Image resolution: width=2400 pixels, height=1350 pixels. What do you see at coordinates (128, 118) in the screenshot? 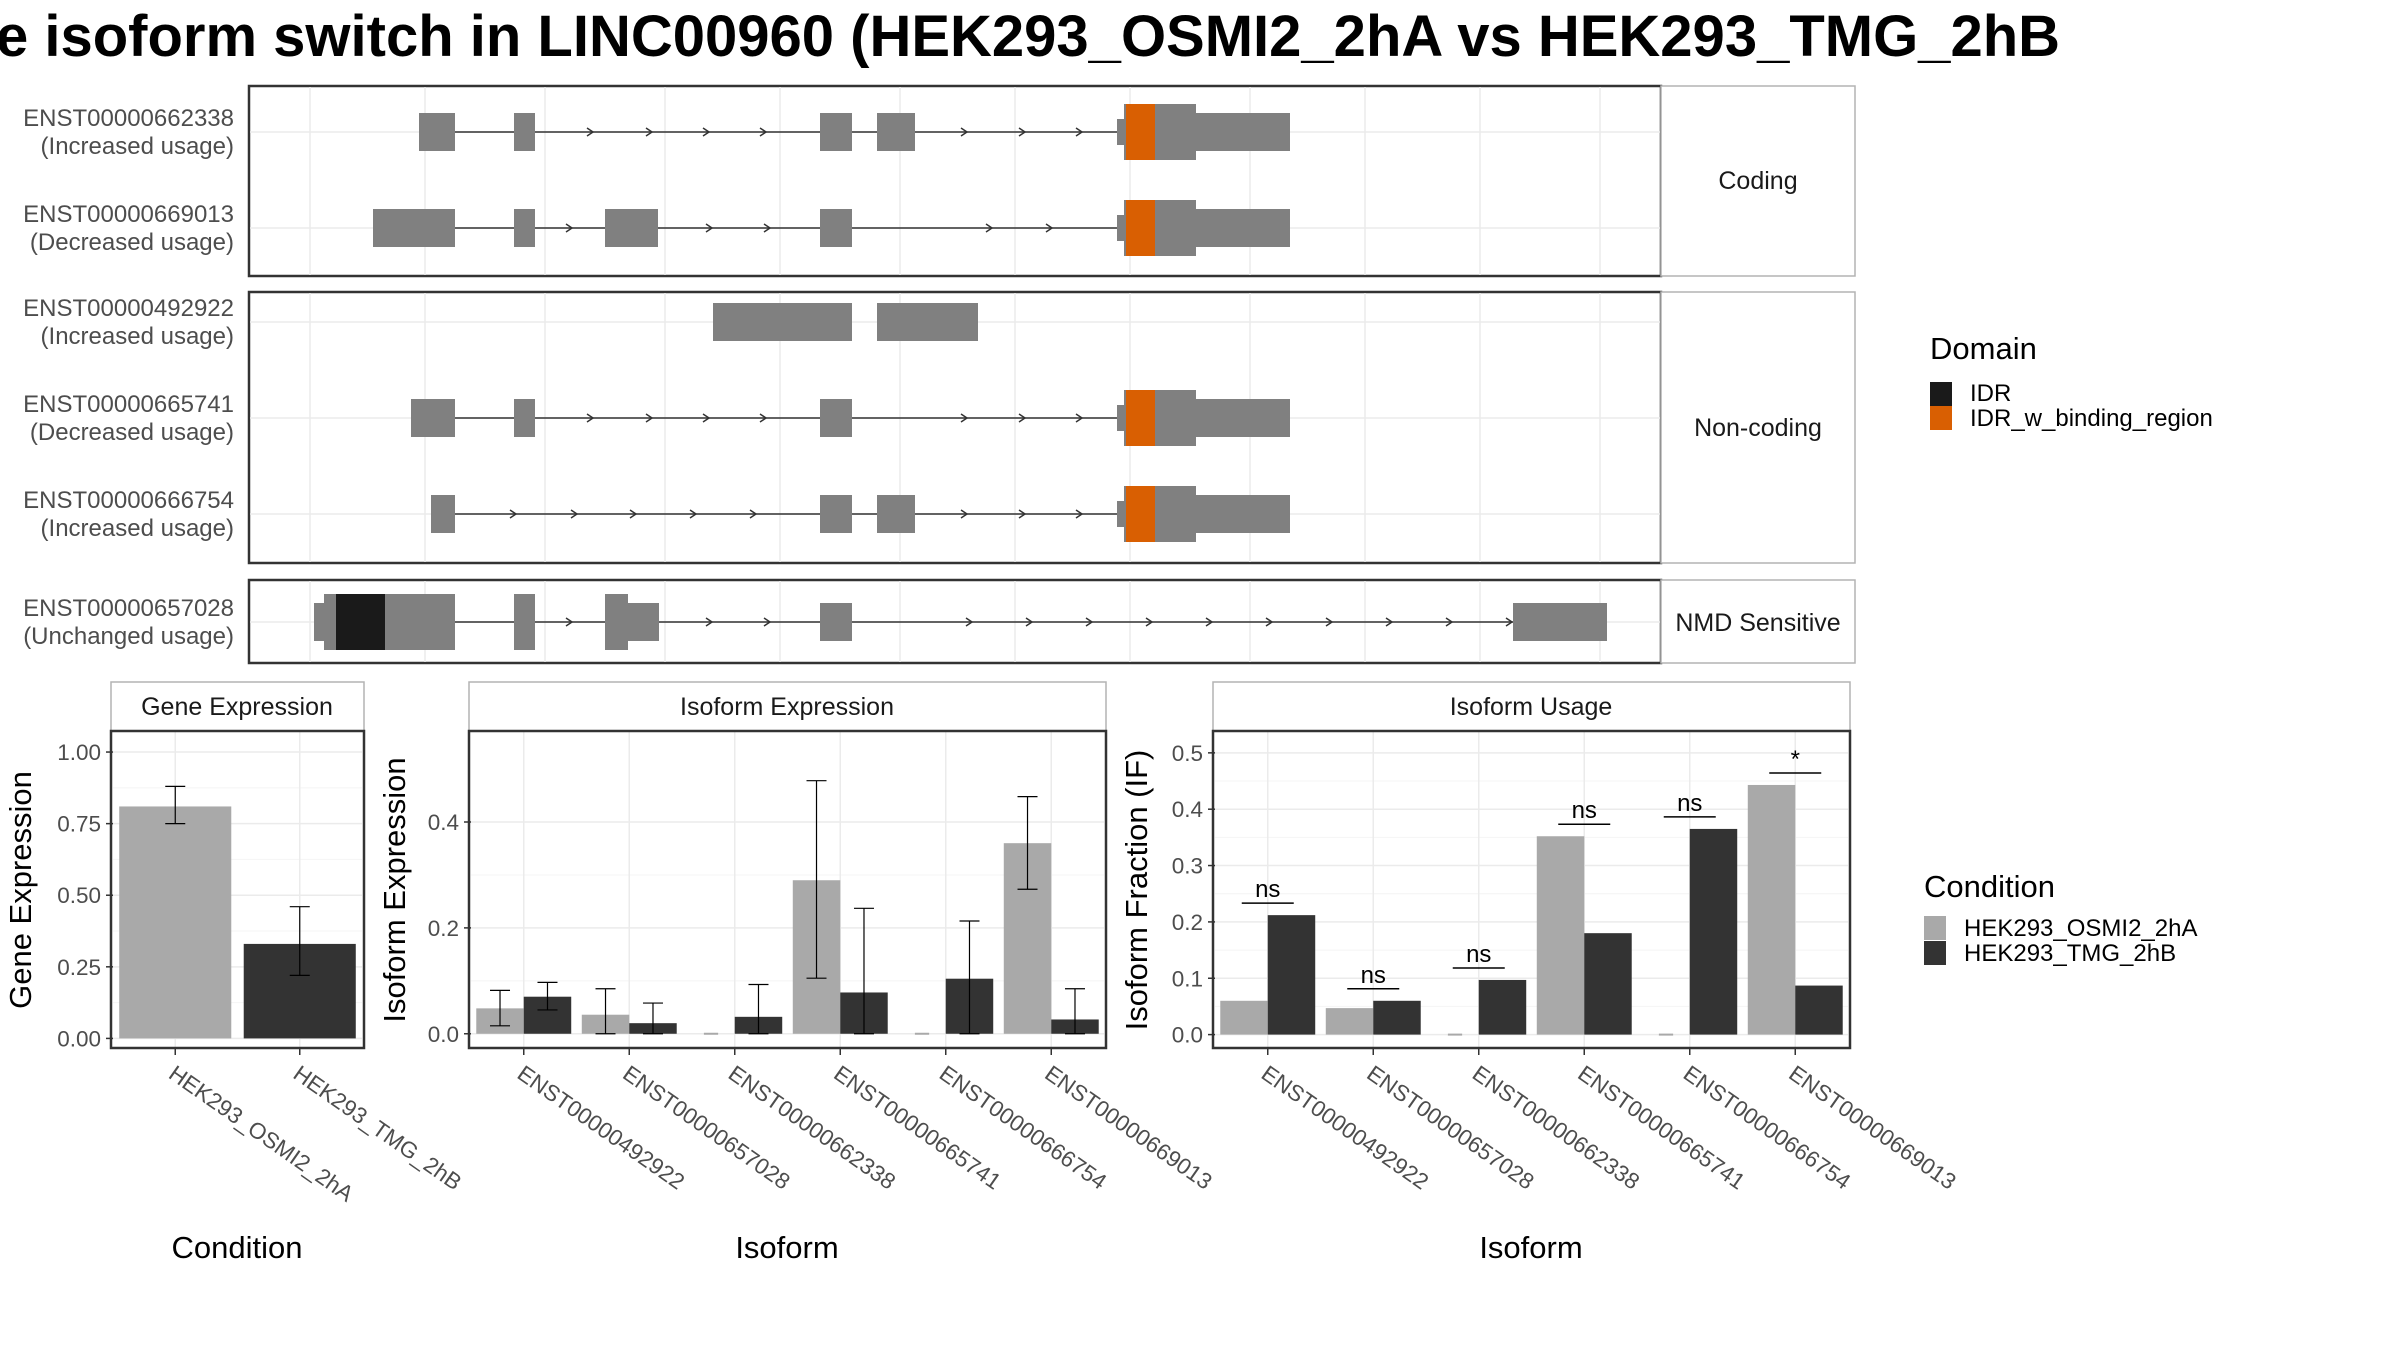
I see `isoform-label: ENST00000662338` at bounding box center [128, 118].